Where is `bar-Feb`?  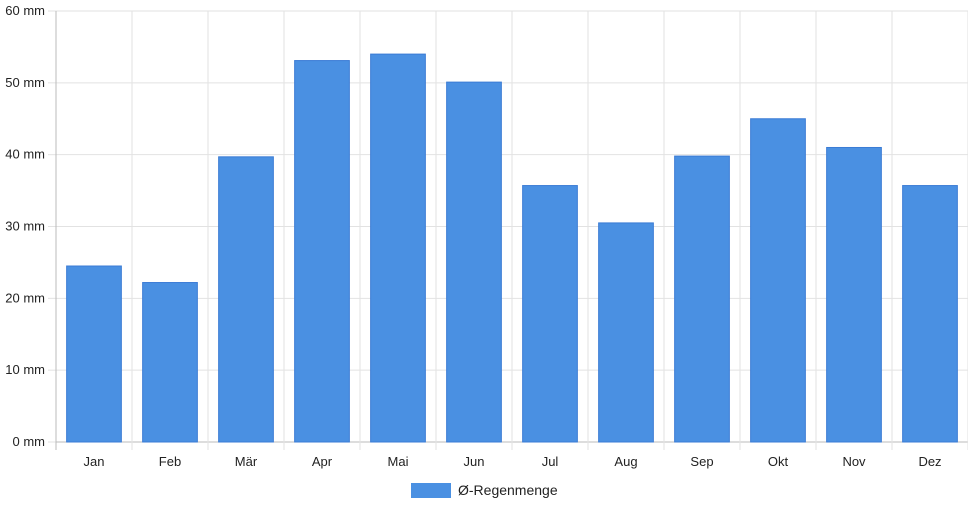
bar-Feb is located at coordinates (170, 362).